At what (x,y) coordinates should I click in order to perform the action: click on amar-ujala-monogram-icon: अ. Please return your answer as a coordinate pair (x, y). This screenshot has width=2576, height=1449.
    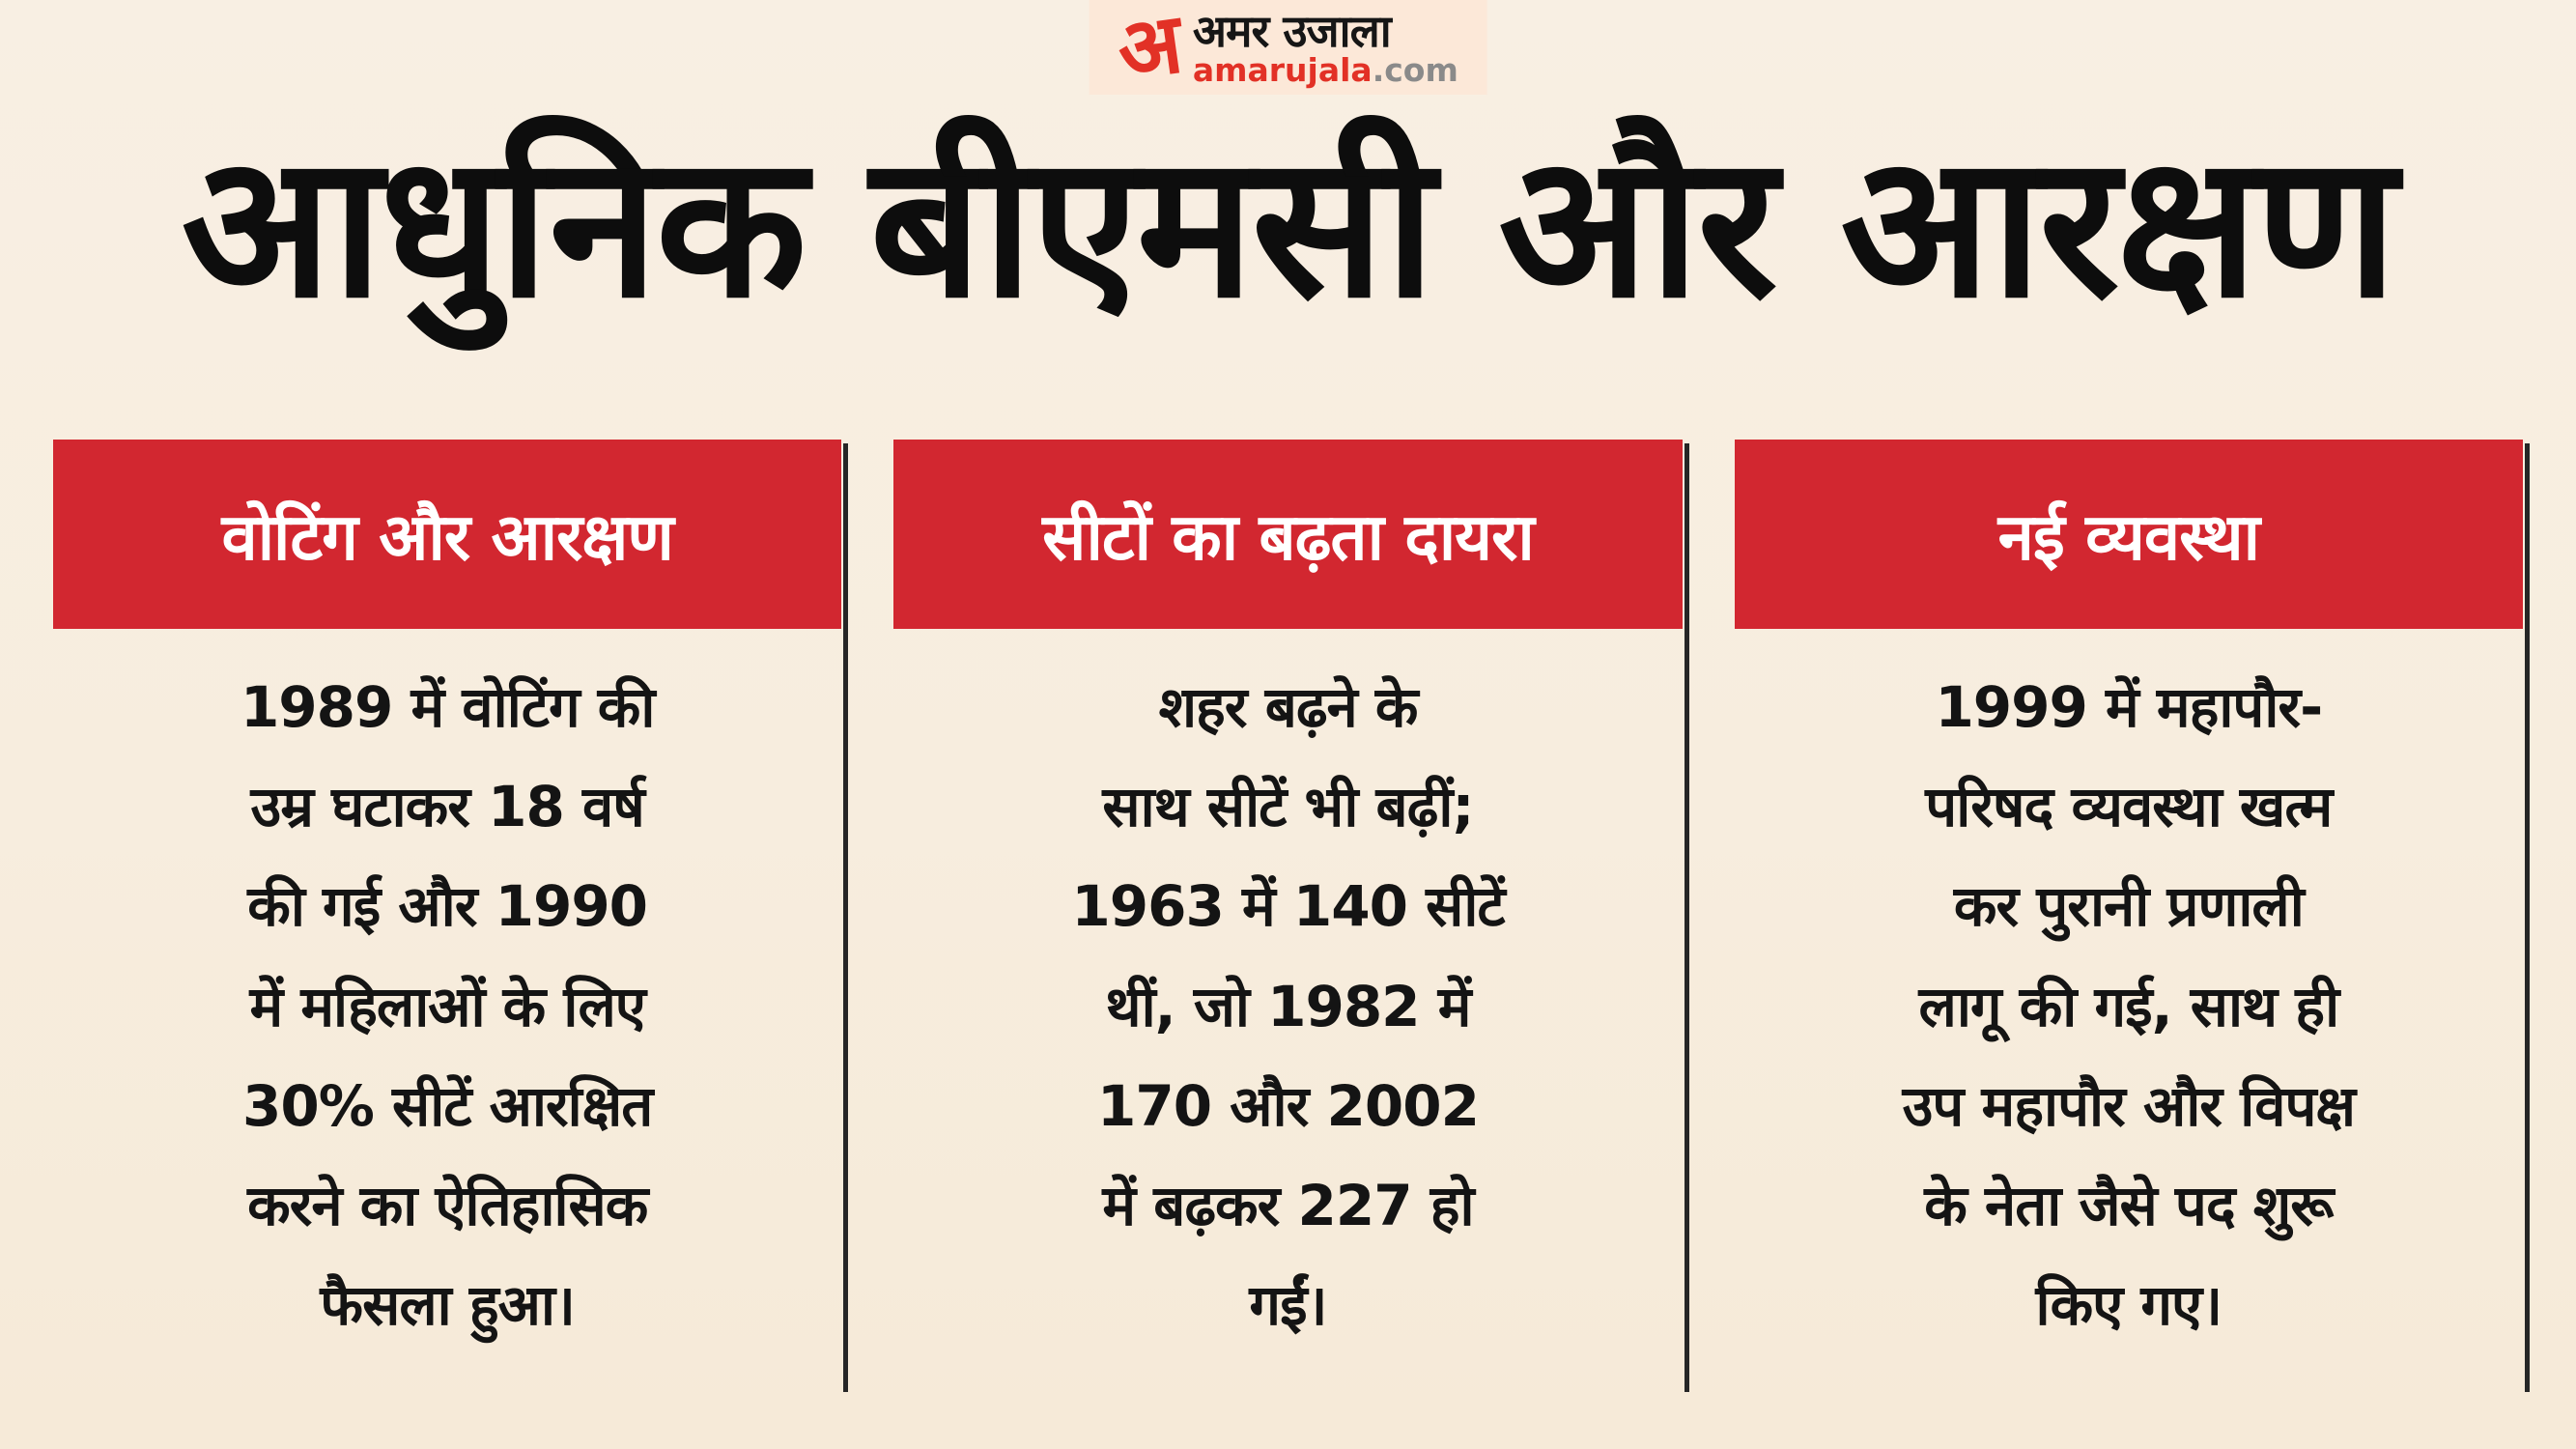
    Looking at the image, I should click on (1149, 50).